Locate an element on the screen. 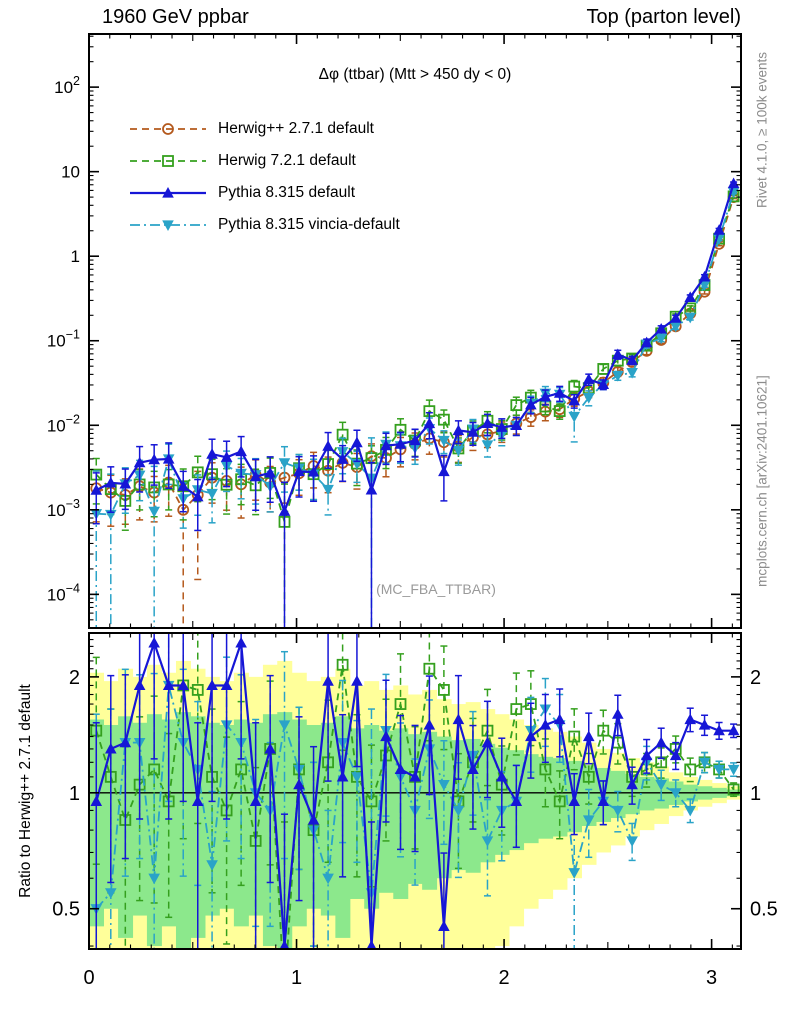 The image size is (786, 1024). rivet-version-label: Rivet 4.1.0, ≥ 100k events is located at coordinates (762, 130).